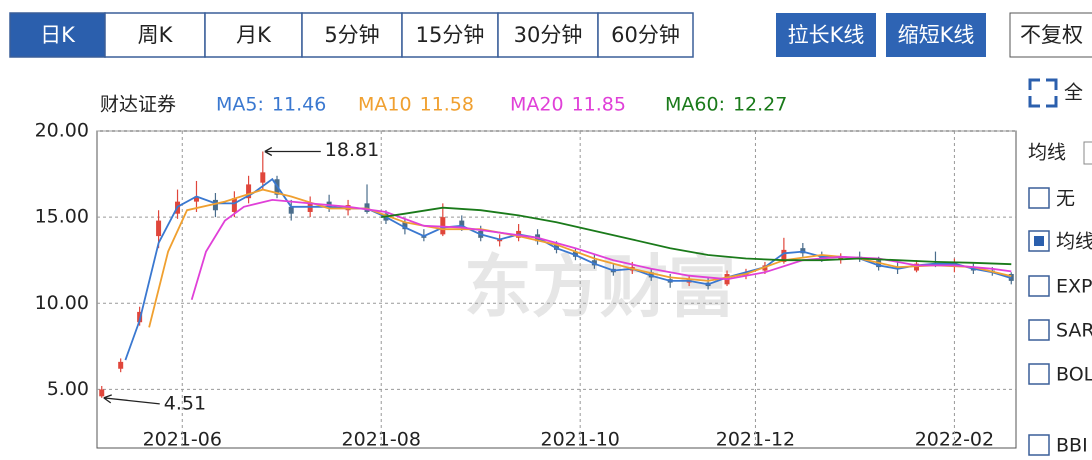 The height and width of the screenshot is (460, 1092). I want to click on tab-label: 30分钟, so click(548, 35).